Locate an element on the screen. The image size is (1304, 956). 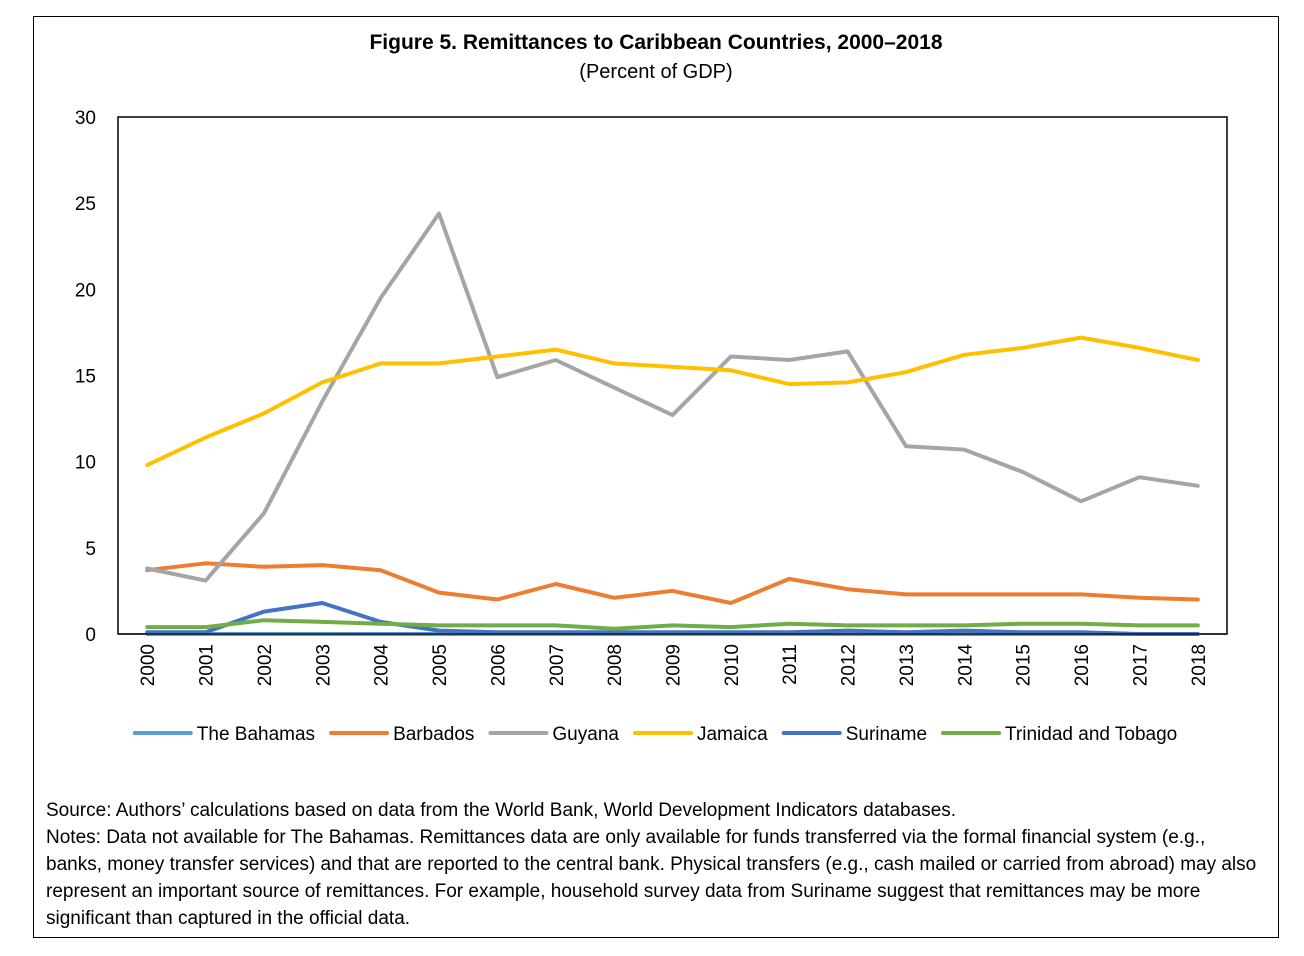
x-tick-label: 2013 is located at coordinates (907, 665).